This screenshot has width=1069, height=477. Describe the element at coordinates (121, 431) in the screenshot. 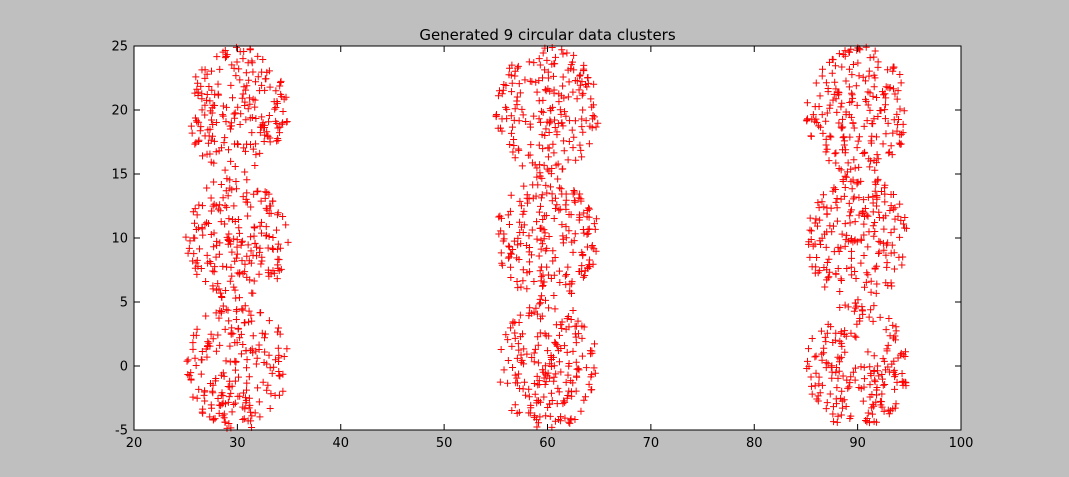

I see `y-tick-label: -5` at that location.